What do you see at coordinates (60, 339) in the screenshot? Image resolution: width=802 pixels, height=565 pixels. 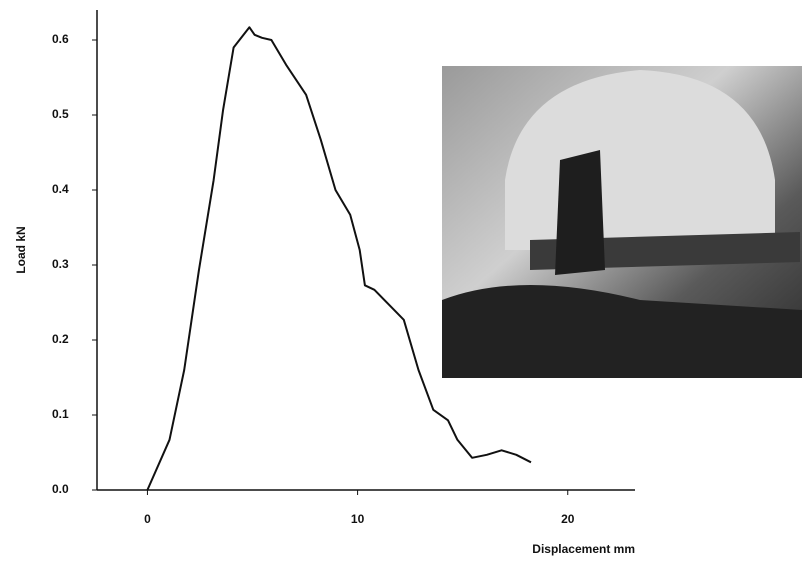 I see `y-tick-label: 0.2` at bounding box center [60, 339].